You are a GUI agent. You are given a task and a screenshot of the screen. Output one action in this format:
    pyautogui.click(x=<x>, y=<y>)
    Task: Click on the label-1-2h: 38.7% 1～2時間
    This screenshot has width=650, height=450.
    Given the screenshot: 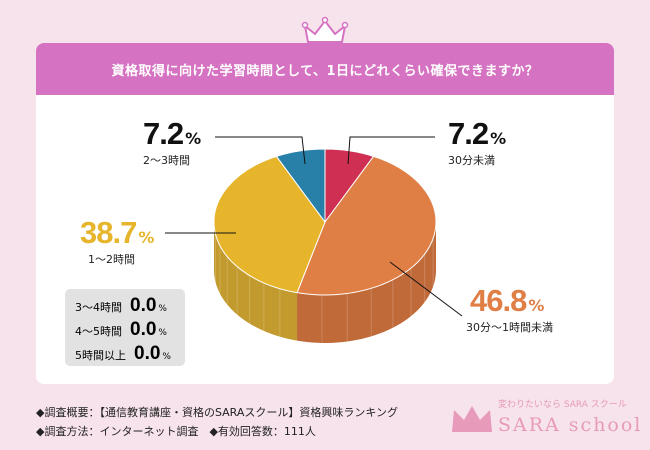 What is the action you would take?
    pyautogui.click(x=117, y=240)
    